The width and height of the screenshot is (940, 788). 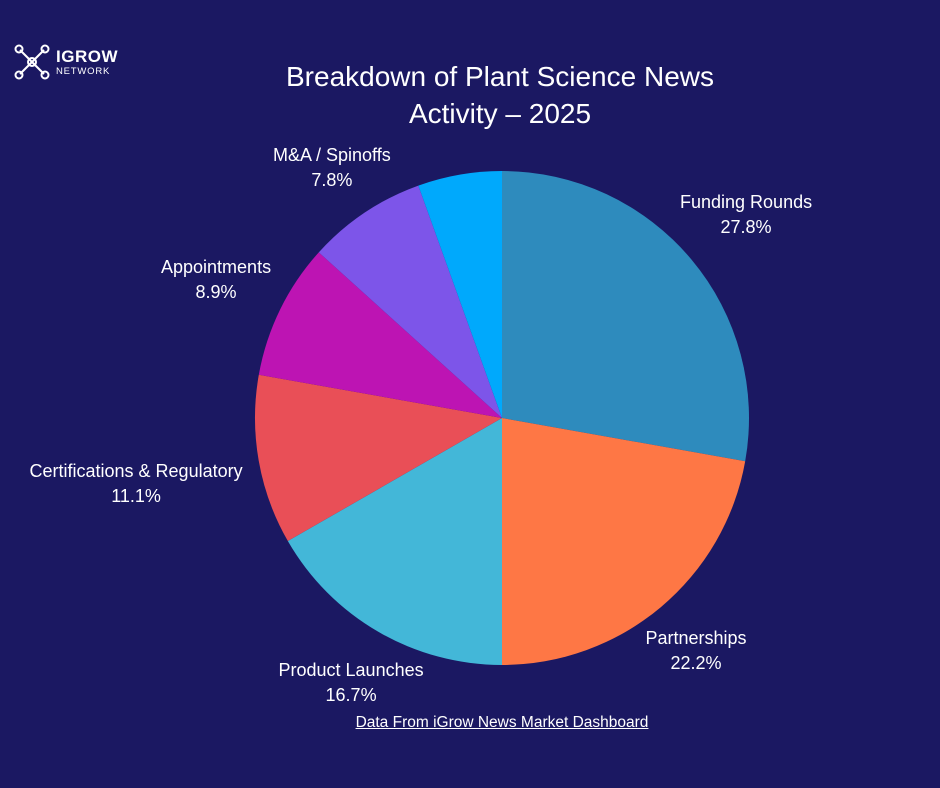 What do you see at coordinates (351, 670) in the screenshot?
I see `slice-label-name: Product Launches` at bounding box center [351, 670].